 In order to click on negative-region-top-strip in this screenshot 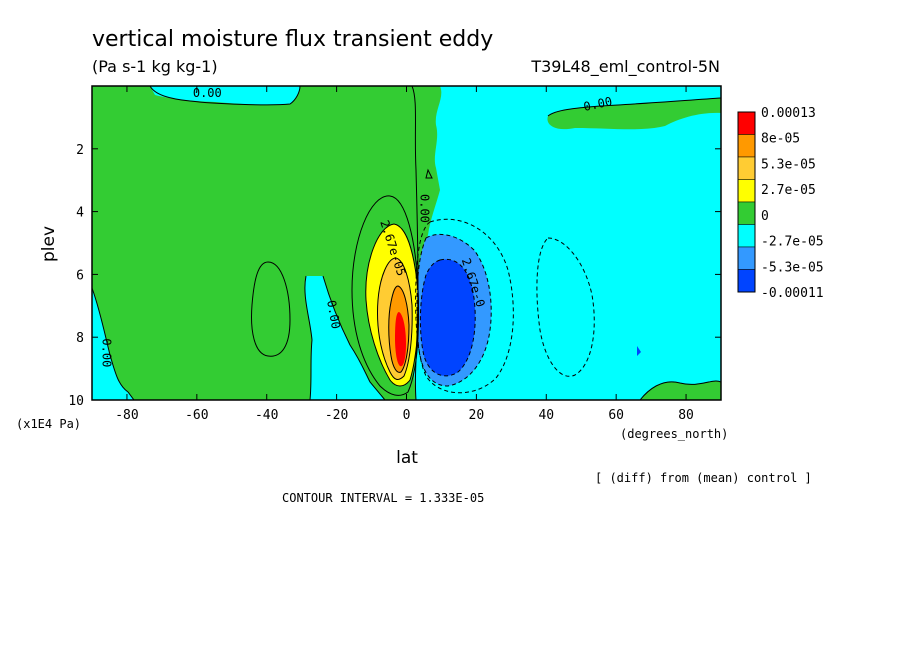, I will do `click(225, 95)`.